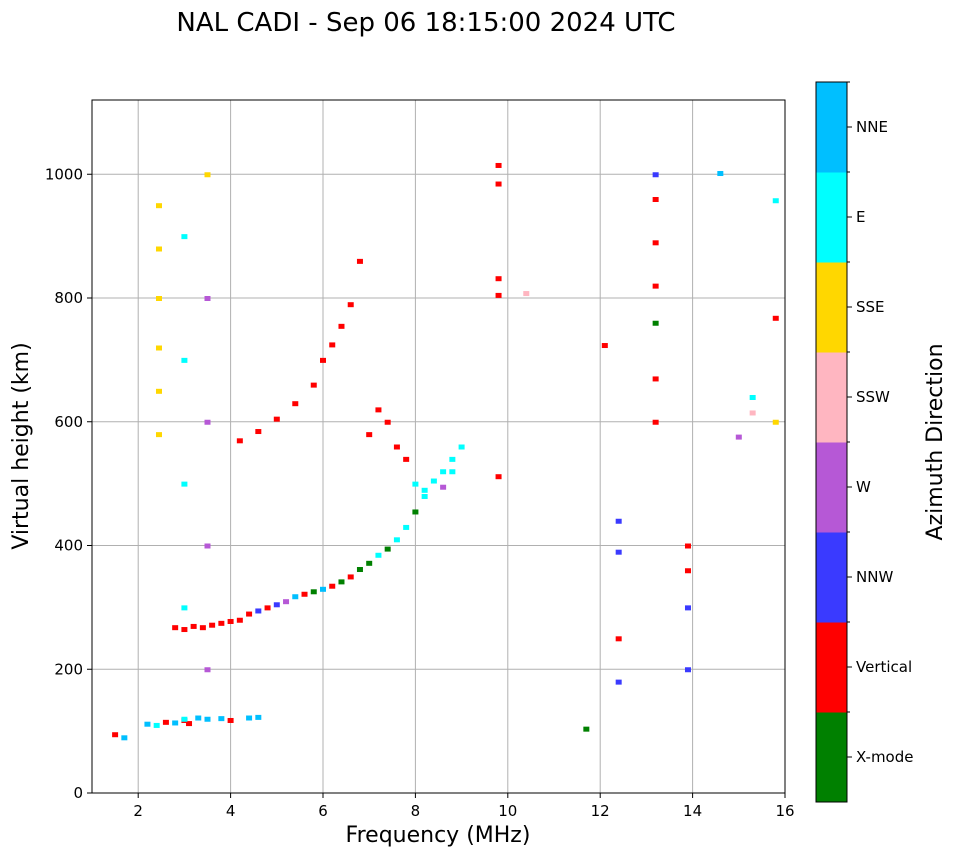 The height and width of the screenshot is (857, 958). I want to click on colorbar-frame, so click(831, 442).